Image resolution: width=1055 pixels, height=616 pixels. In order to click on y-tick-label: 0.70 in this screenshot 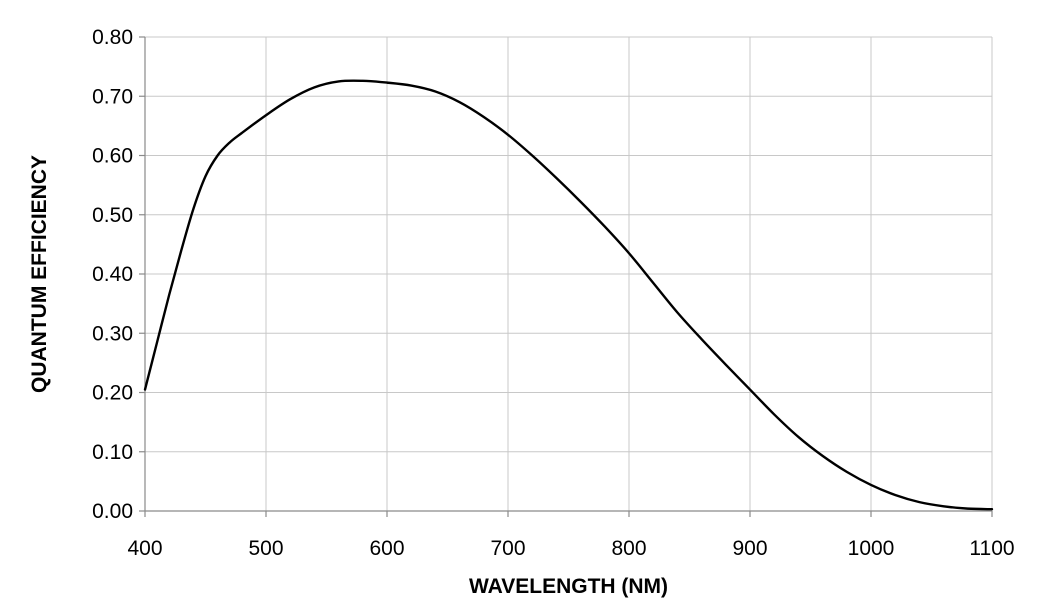, I will do `click(112, 96)`.